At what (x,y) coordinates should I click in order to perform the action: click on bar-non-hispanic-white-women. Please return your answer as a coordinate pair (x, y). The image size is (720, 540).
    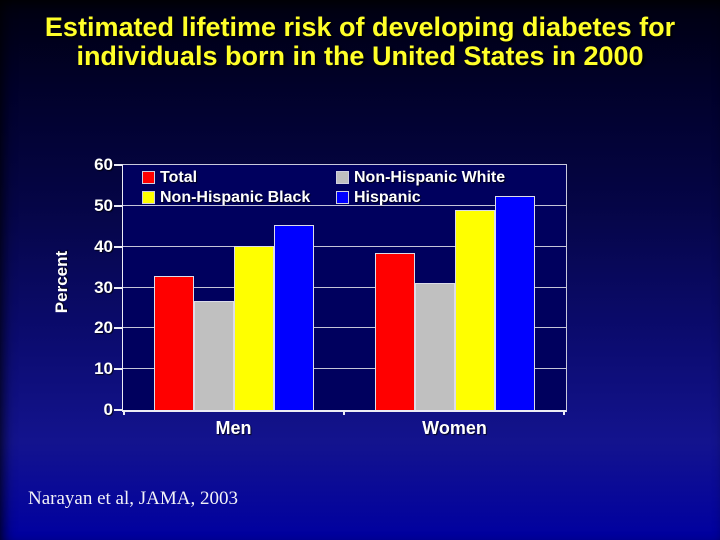
    Looking at the image, I should click on (434, 346).